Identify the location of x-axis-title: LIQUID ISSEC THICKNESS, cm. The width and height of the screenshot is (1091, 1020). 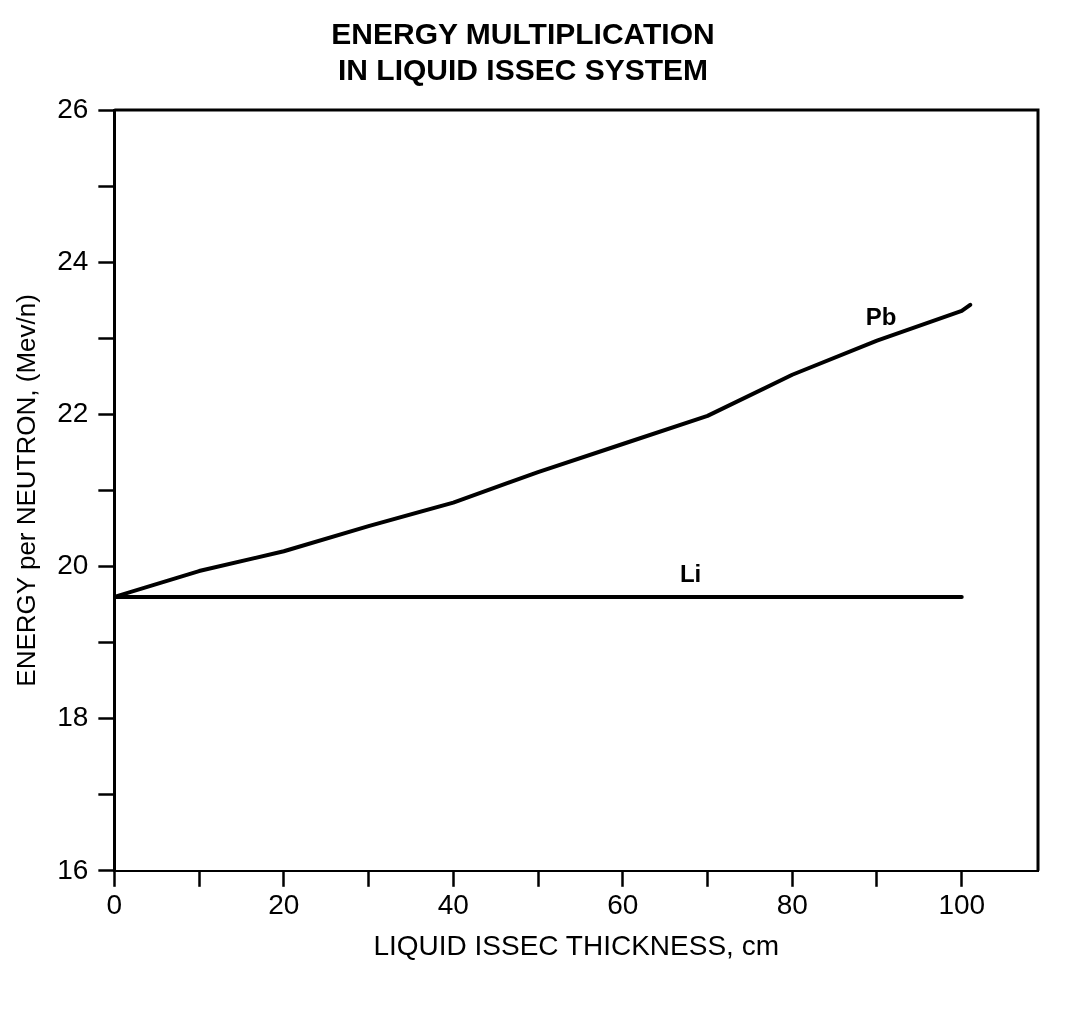
(576, 945).